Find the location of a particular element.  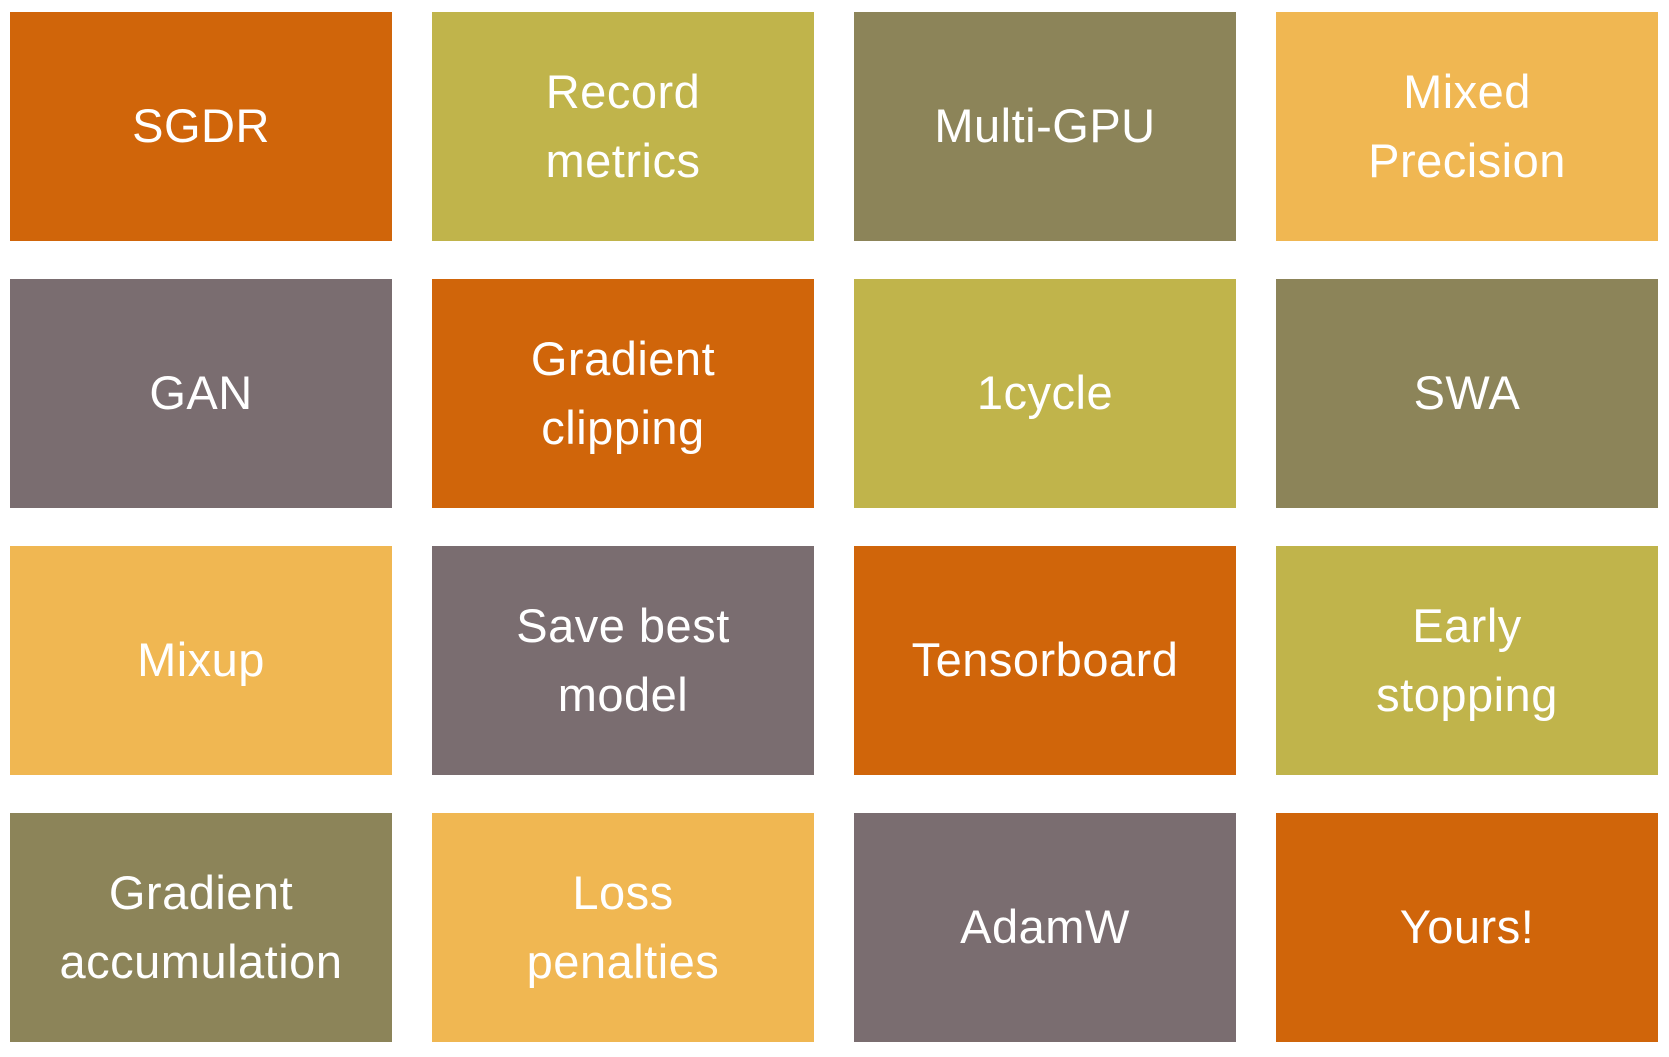

tile-label: Yours! is located at coordinates (1467, 927).